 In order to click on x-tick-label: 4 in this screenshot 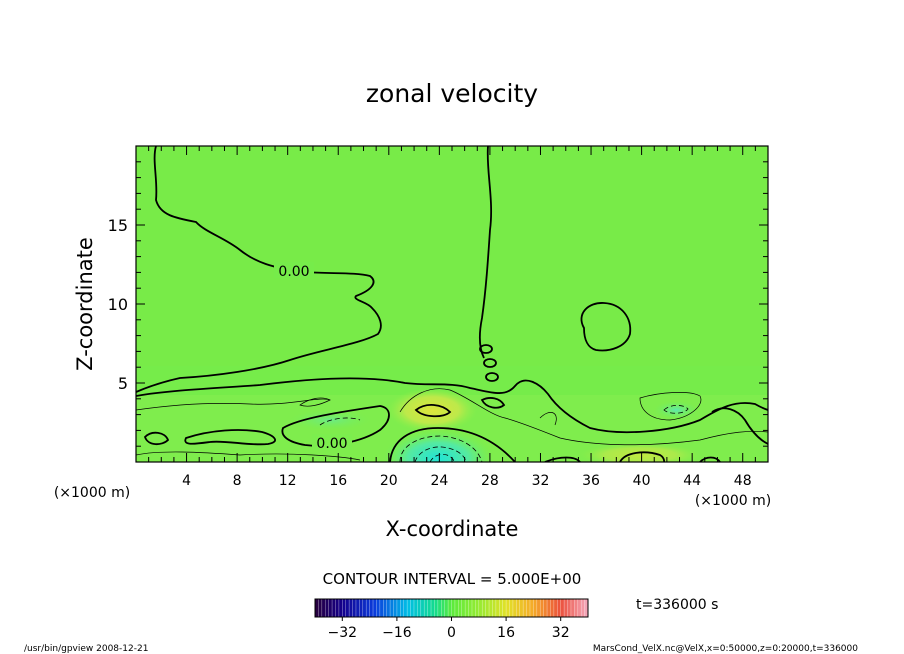, I will do `click(186, 481)`.